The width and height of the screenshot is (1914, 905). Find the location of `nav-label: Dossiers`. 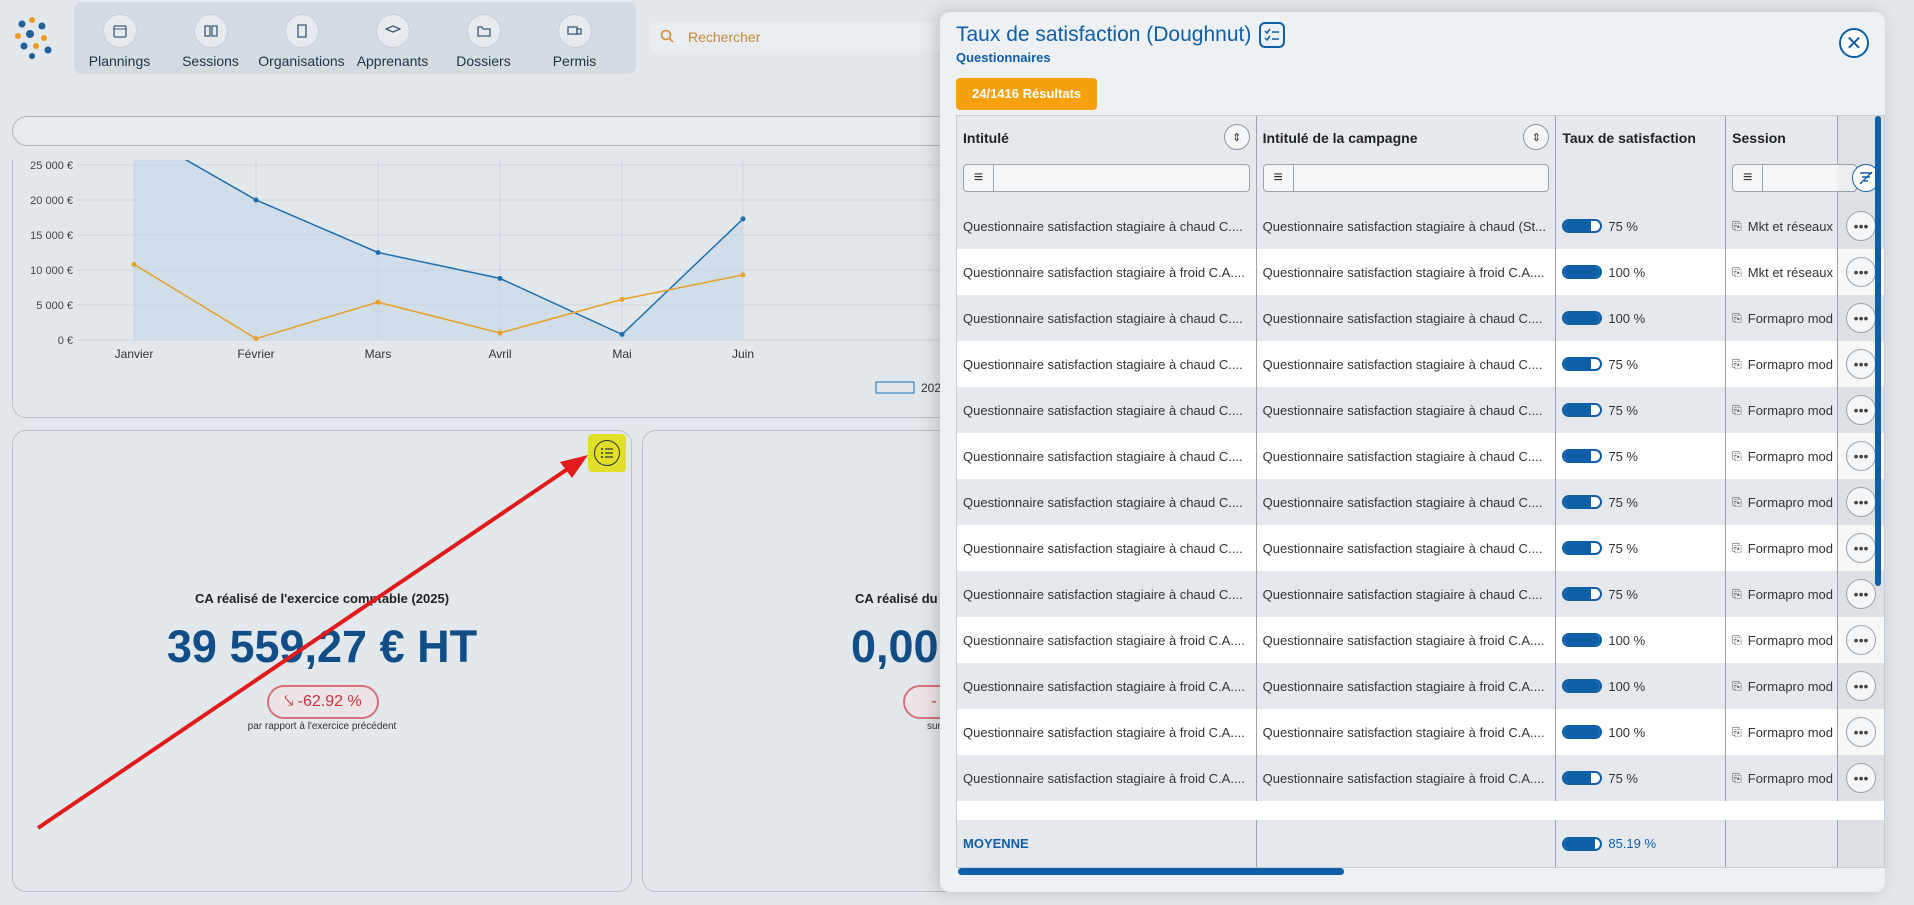

nav-label: Dossiers is located at coordinates (483, 61).